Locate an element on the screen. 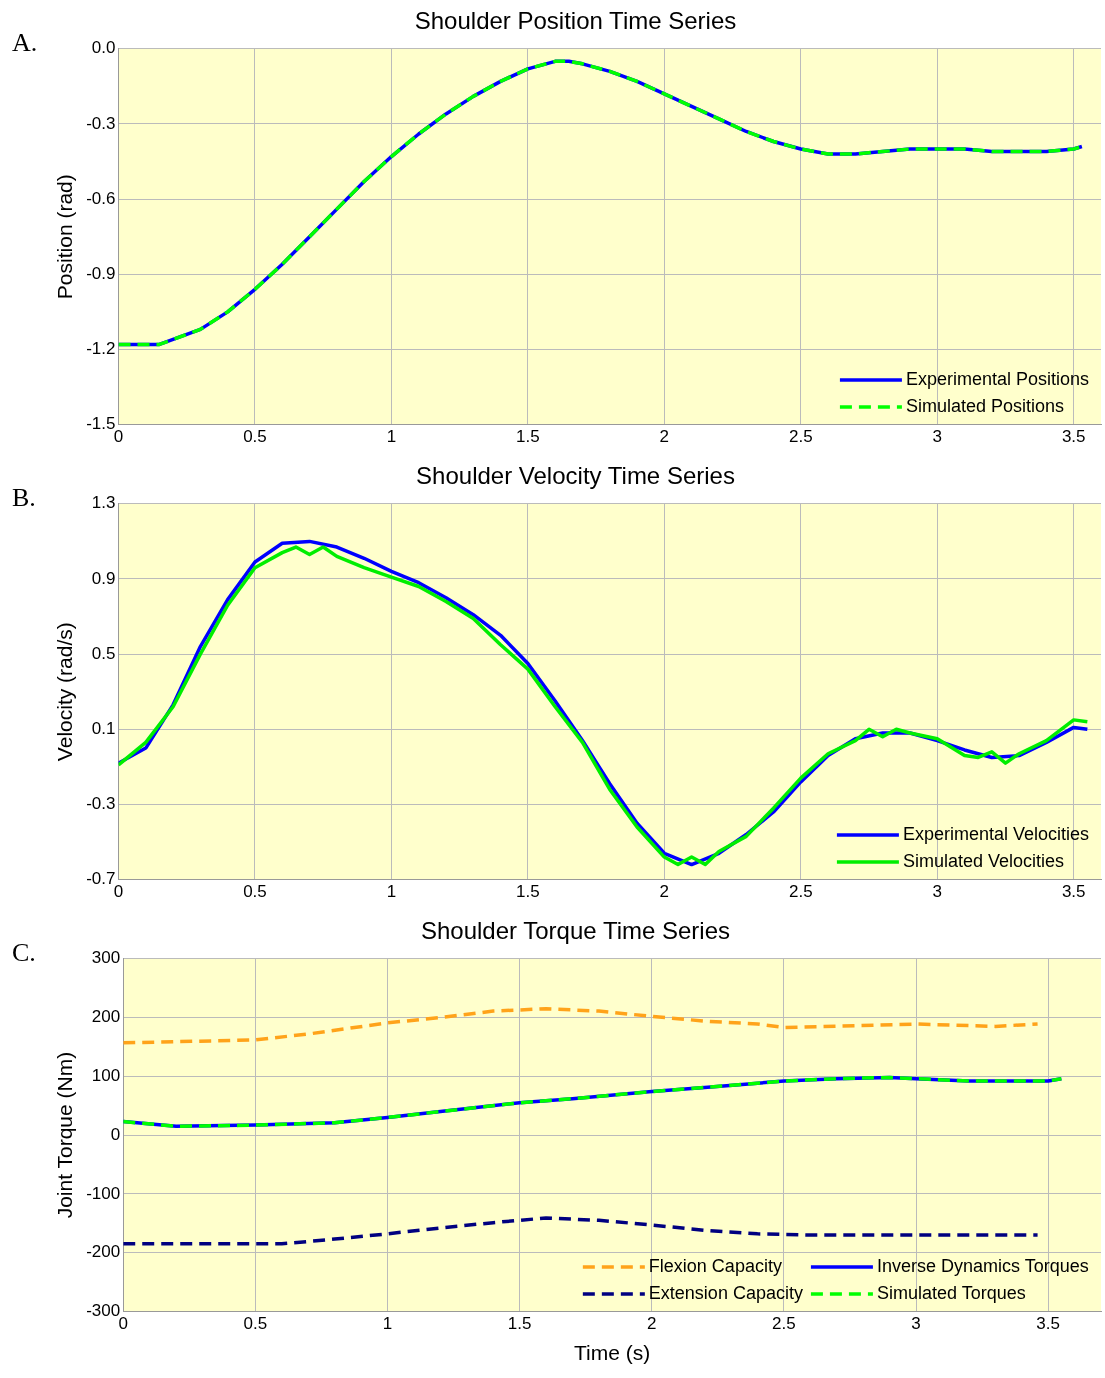 This screenshot has width=1105, height=1378. y-tick-label: -0.9 is located at coordinates (101, 273).